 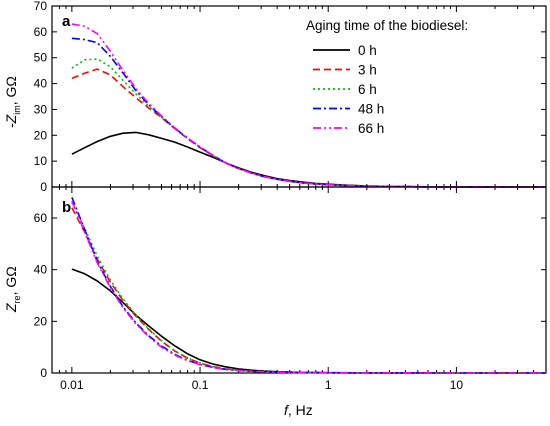 What do you see at coordinates (41, 32) in the screenshot?
I see `panel-a-ytick-label: 60` at bounding box center [41, 32].